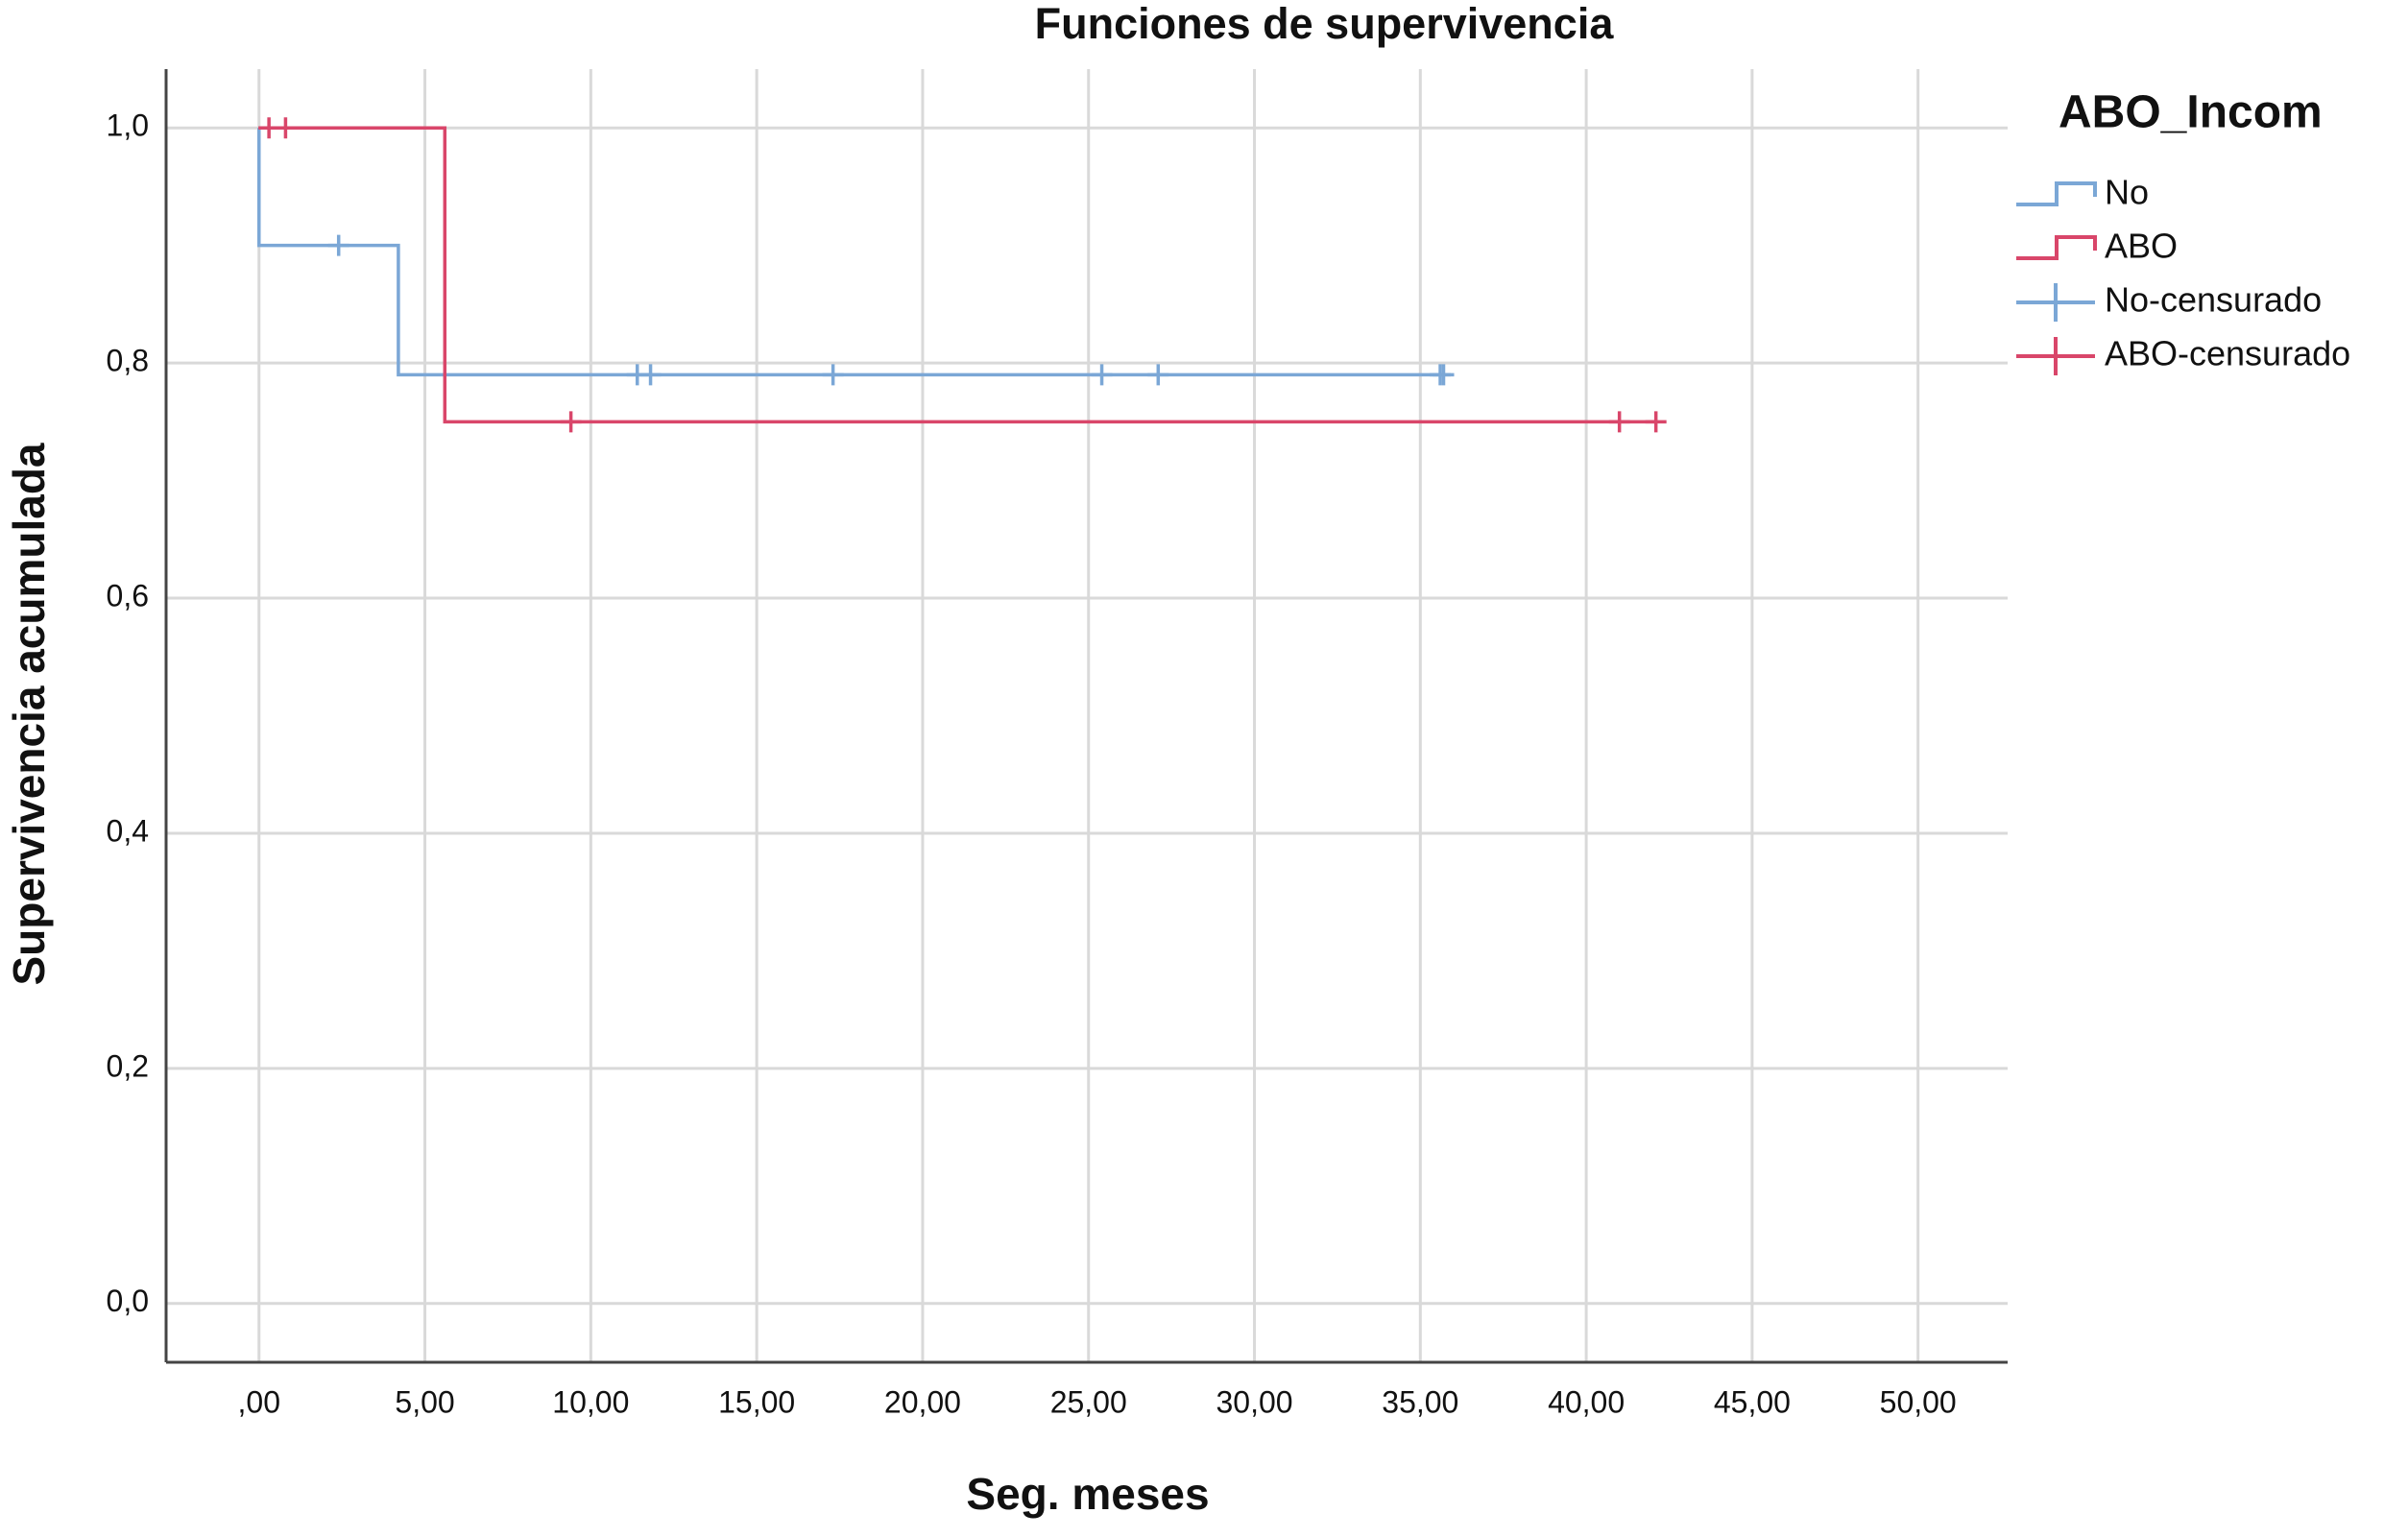 This screenshot has width=2408, height=1537. What do you see at coordinates (128, 361) in the screenshot?
I see `y-tick-label: 0,8` at bounding box center [128, 361].